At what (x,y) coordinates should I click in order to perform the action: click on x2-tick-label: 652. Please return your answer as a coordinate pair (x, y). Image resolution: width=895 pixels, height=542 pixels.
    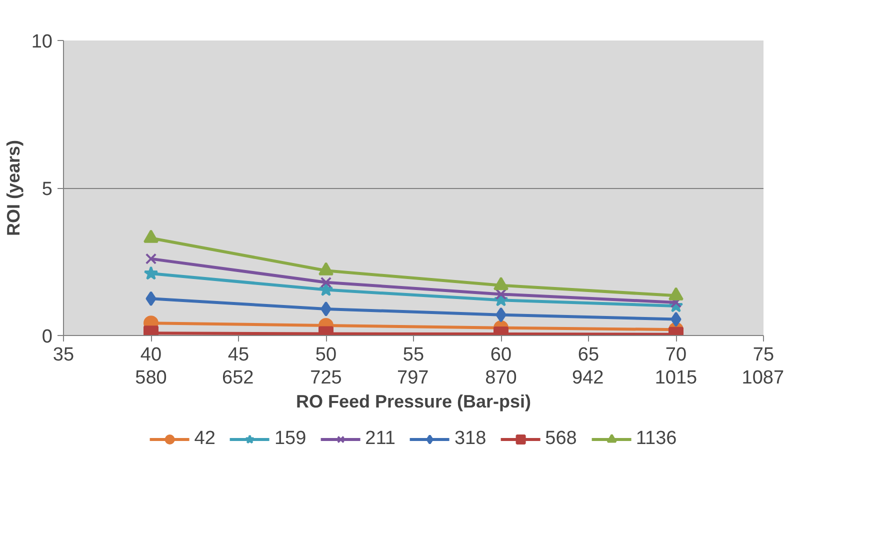
    Looking at the image, I should click on (238, 378).